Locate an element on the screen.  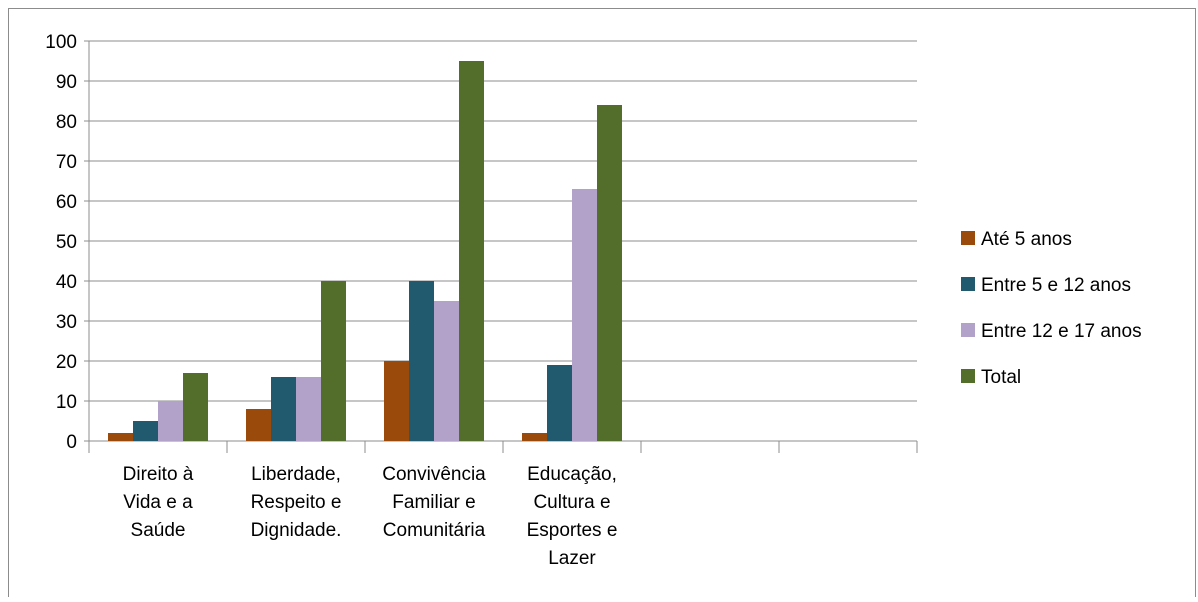
x-category-label: Lazer is located at coordinates (572, 558).